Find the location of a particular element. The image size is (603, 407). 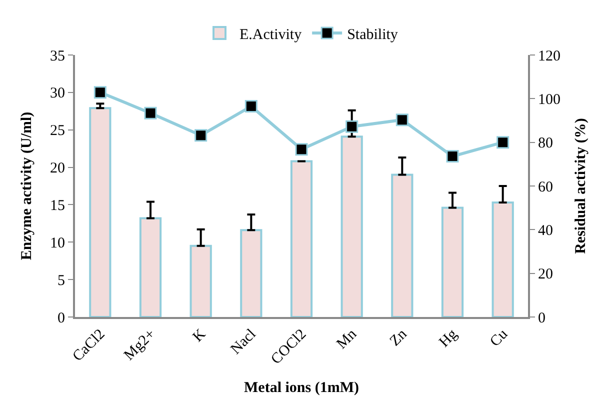

x-tick-label: Cu is located at coordinates (499, 338).